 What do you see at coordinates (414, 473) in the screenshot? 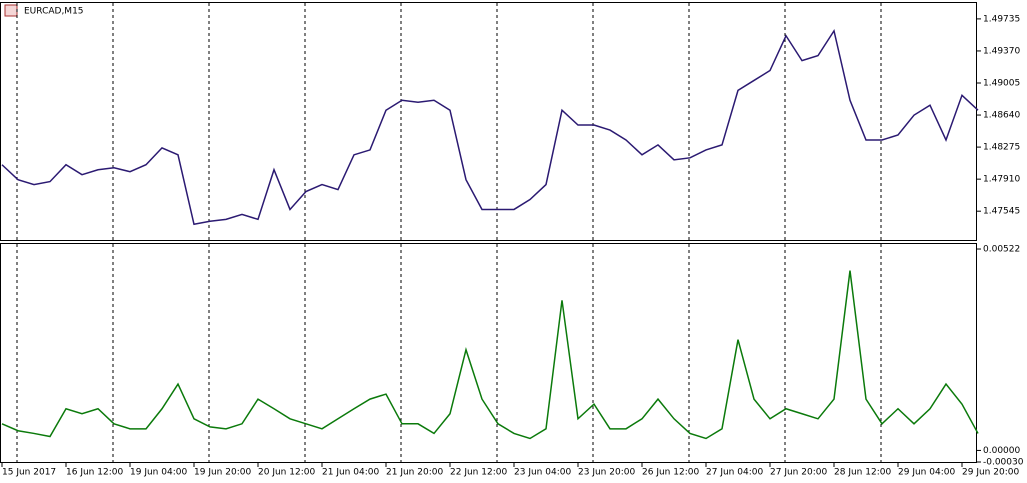
I see `x-tick-label: 21 Jun 20:00` at bounding box center [414, 473].